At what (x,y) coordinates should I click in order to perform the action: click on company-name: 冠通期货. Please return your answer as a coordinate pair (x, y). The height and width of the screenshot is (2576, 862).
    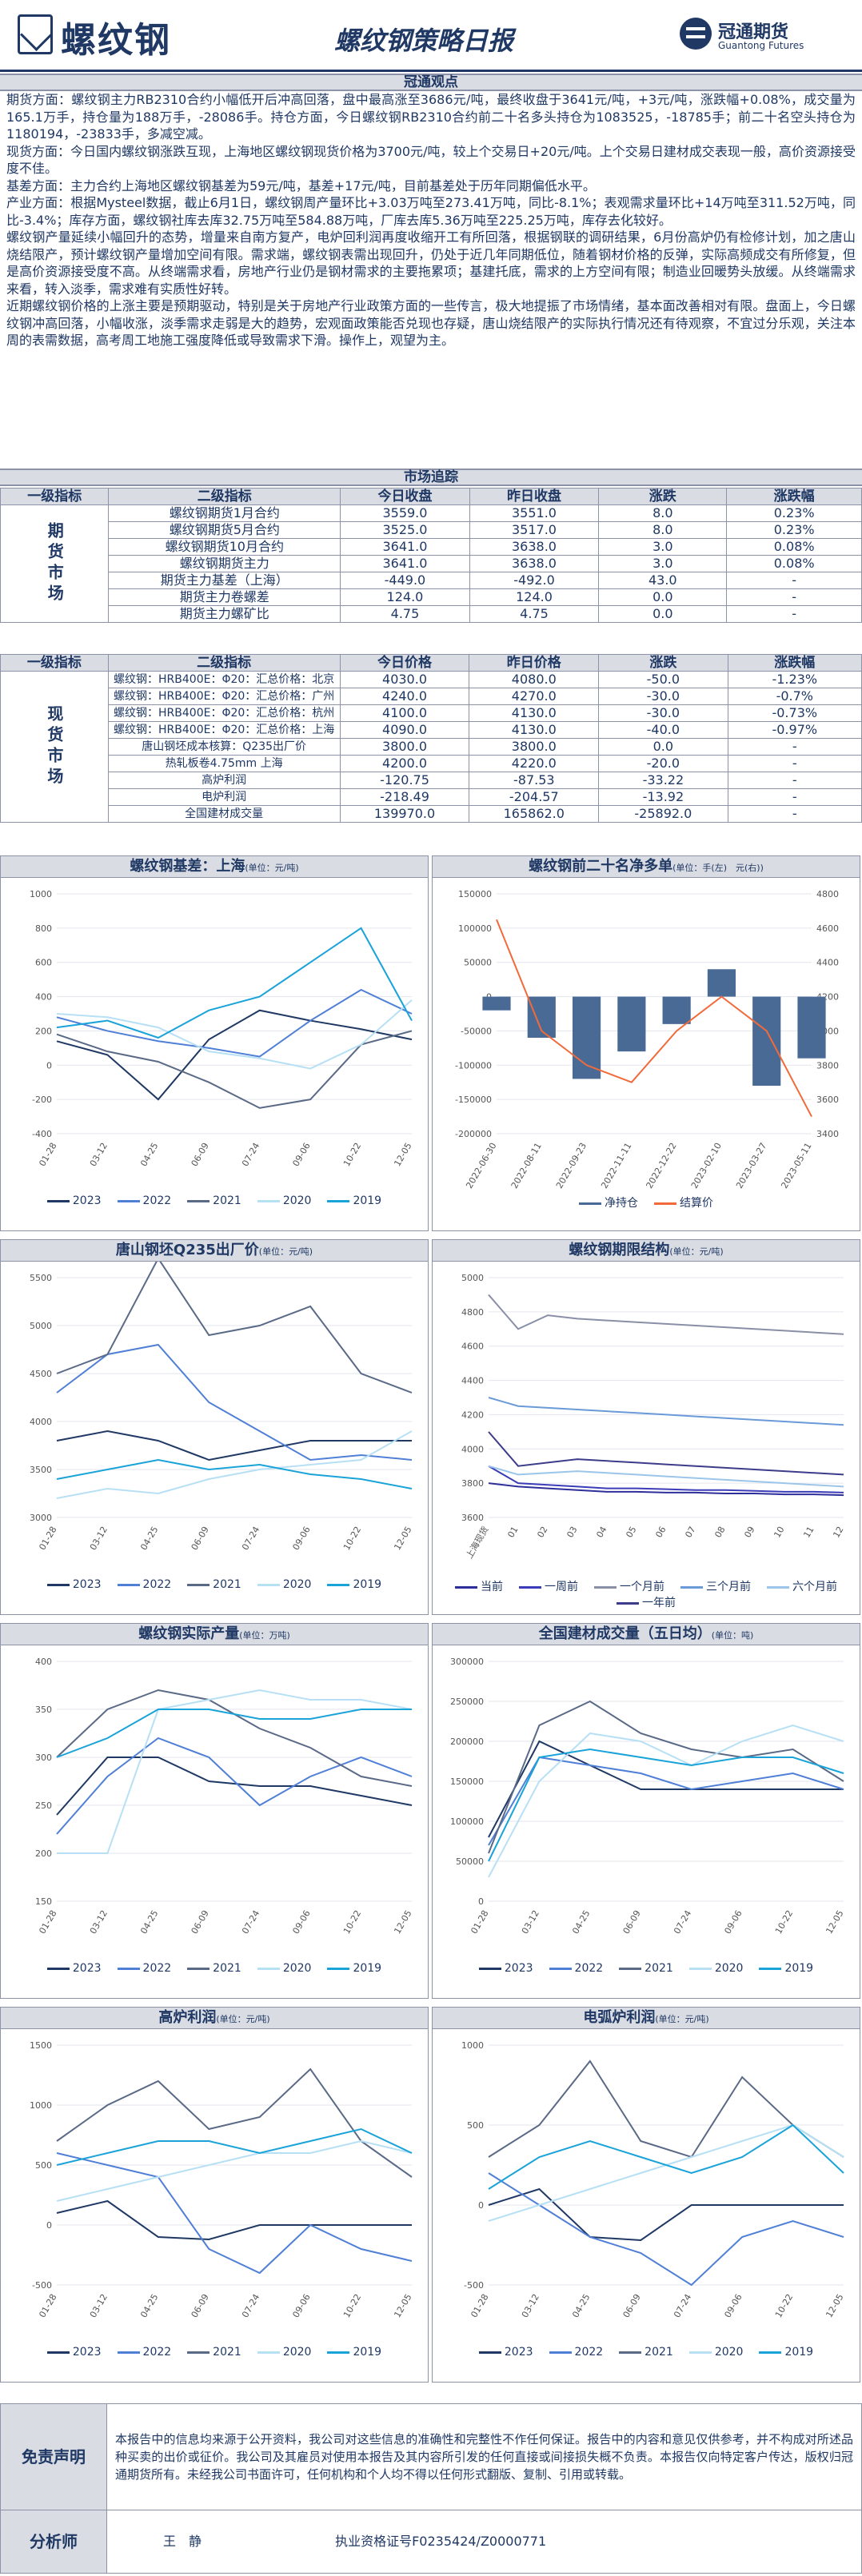
    Looking at the image, I should click on (753, 32).